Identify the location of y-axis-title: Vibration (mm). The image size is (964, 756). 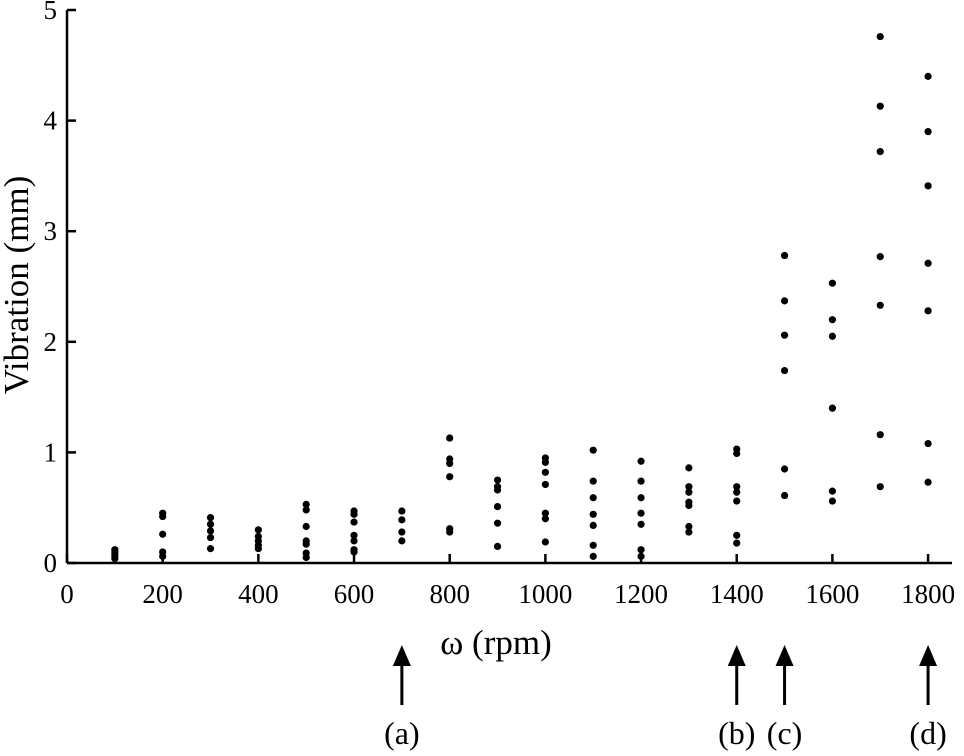
(18, 285).